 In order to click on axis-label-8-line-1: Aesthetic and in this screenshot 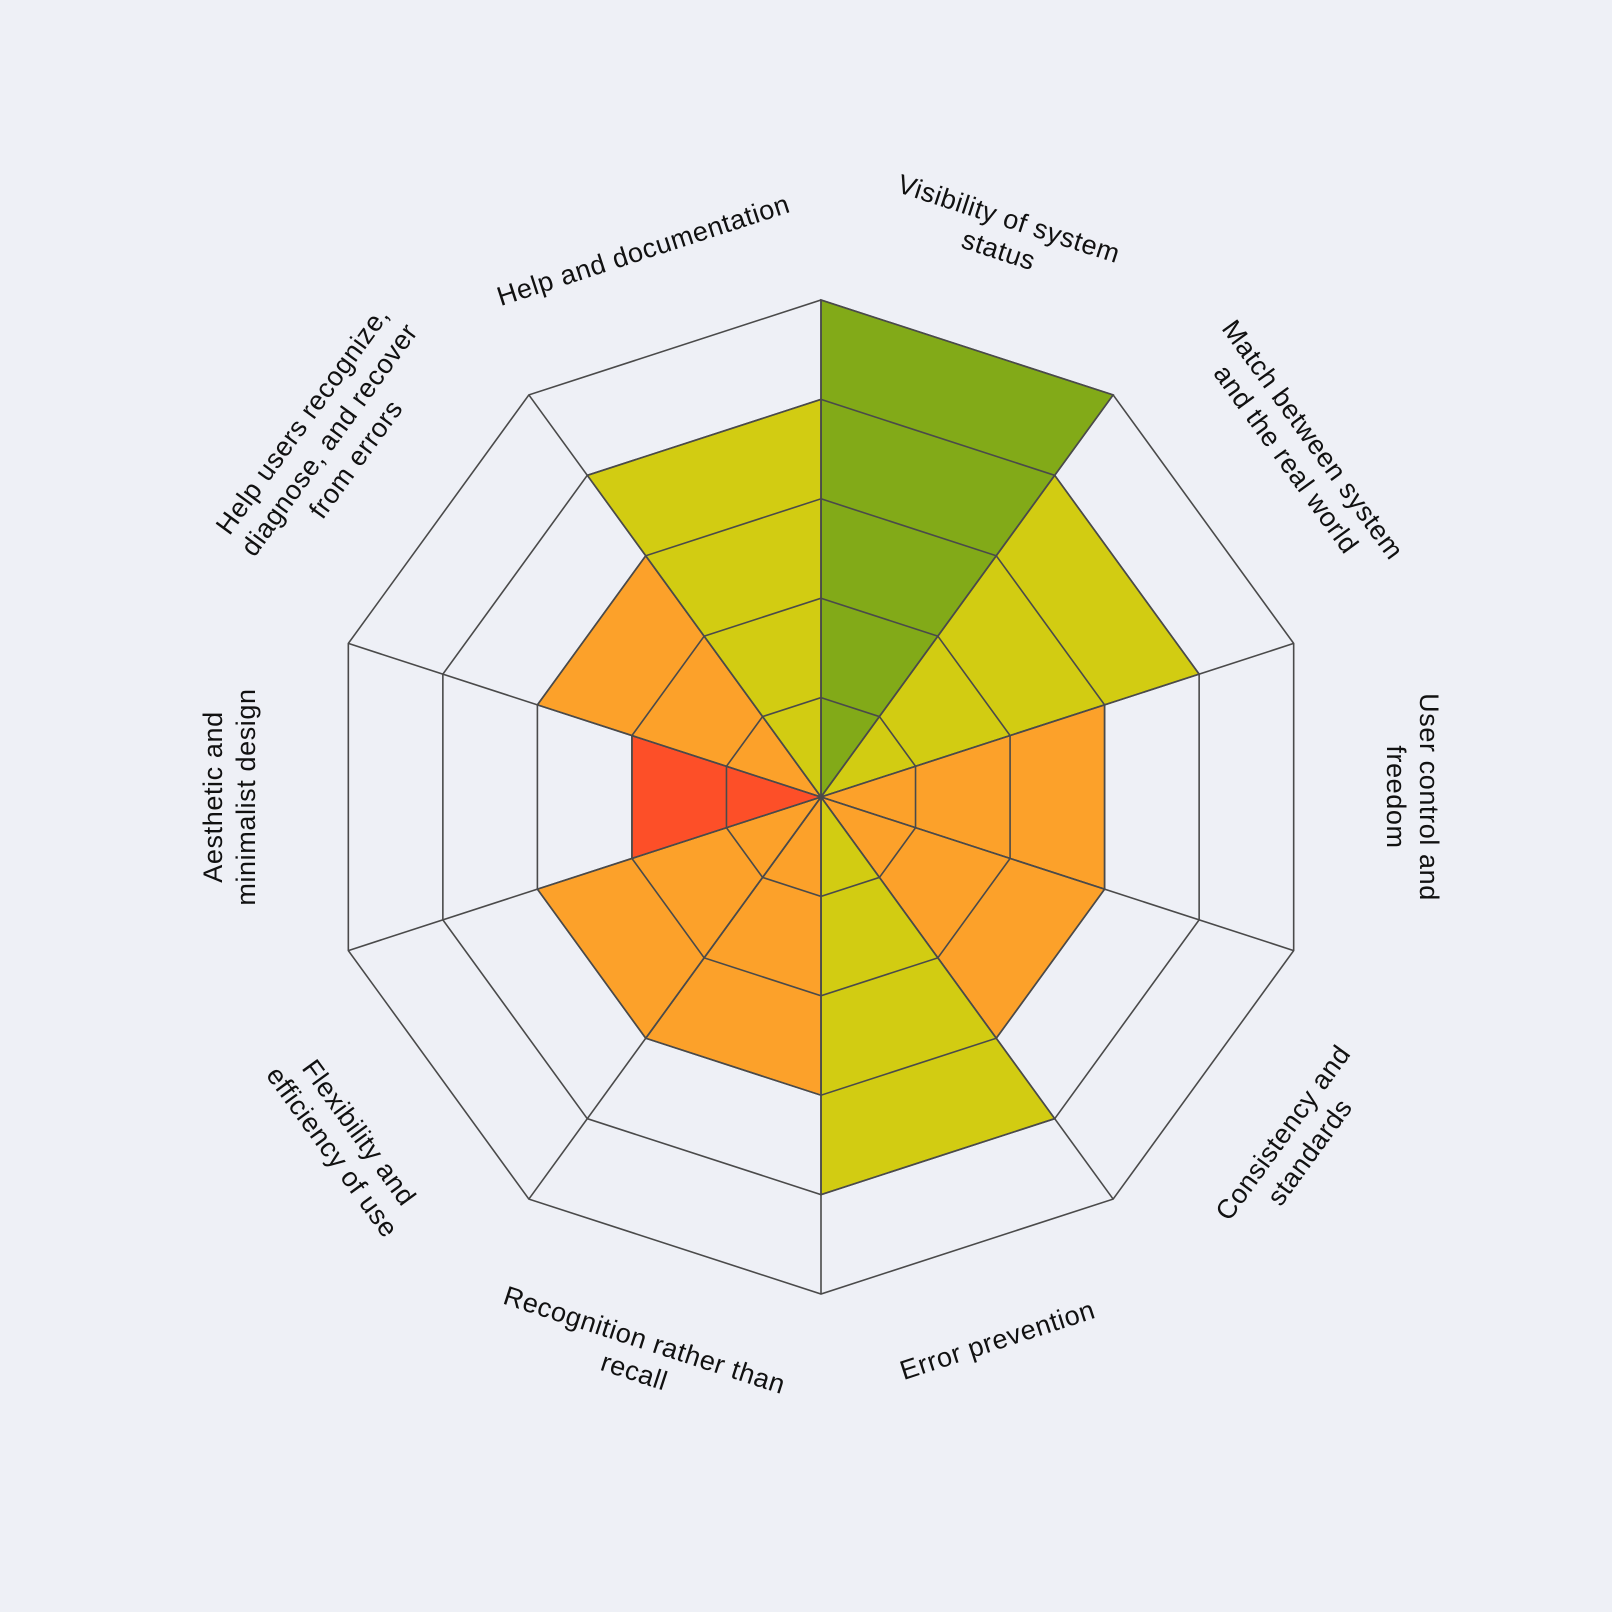, I will do `click(213, 796)`.